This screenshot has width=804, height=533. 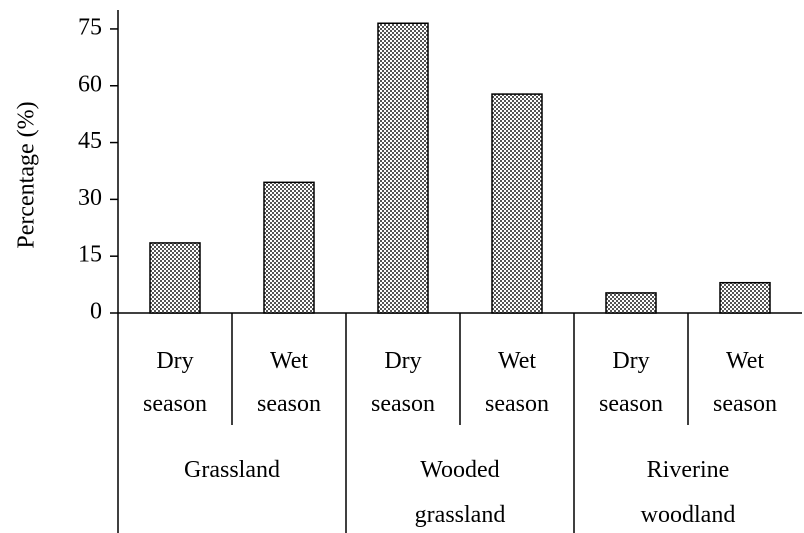 What do you see at coordinates (688, 492) in the screenshot?
I see `group-label: Riverine woodland` at bounding box center [688, 492].